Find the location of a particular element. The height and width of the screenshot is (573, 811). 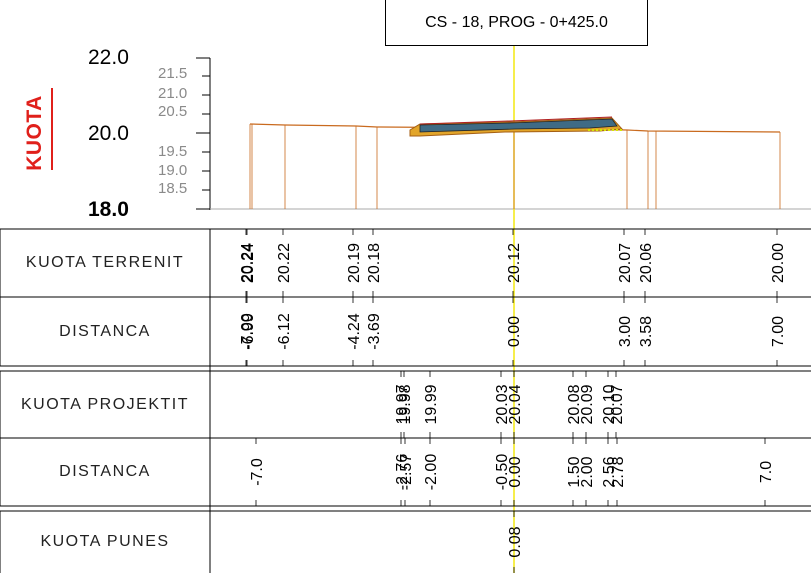

table-value: 20.08 is located at coordinates (574, 404).